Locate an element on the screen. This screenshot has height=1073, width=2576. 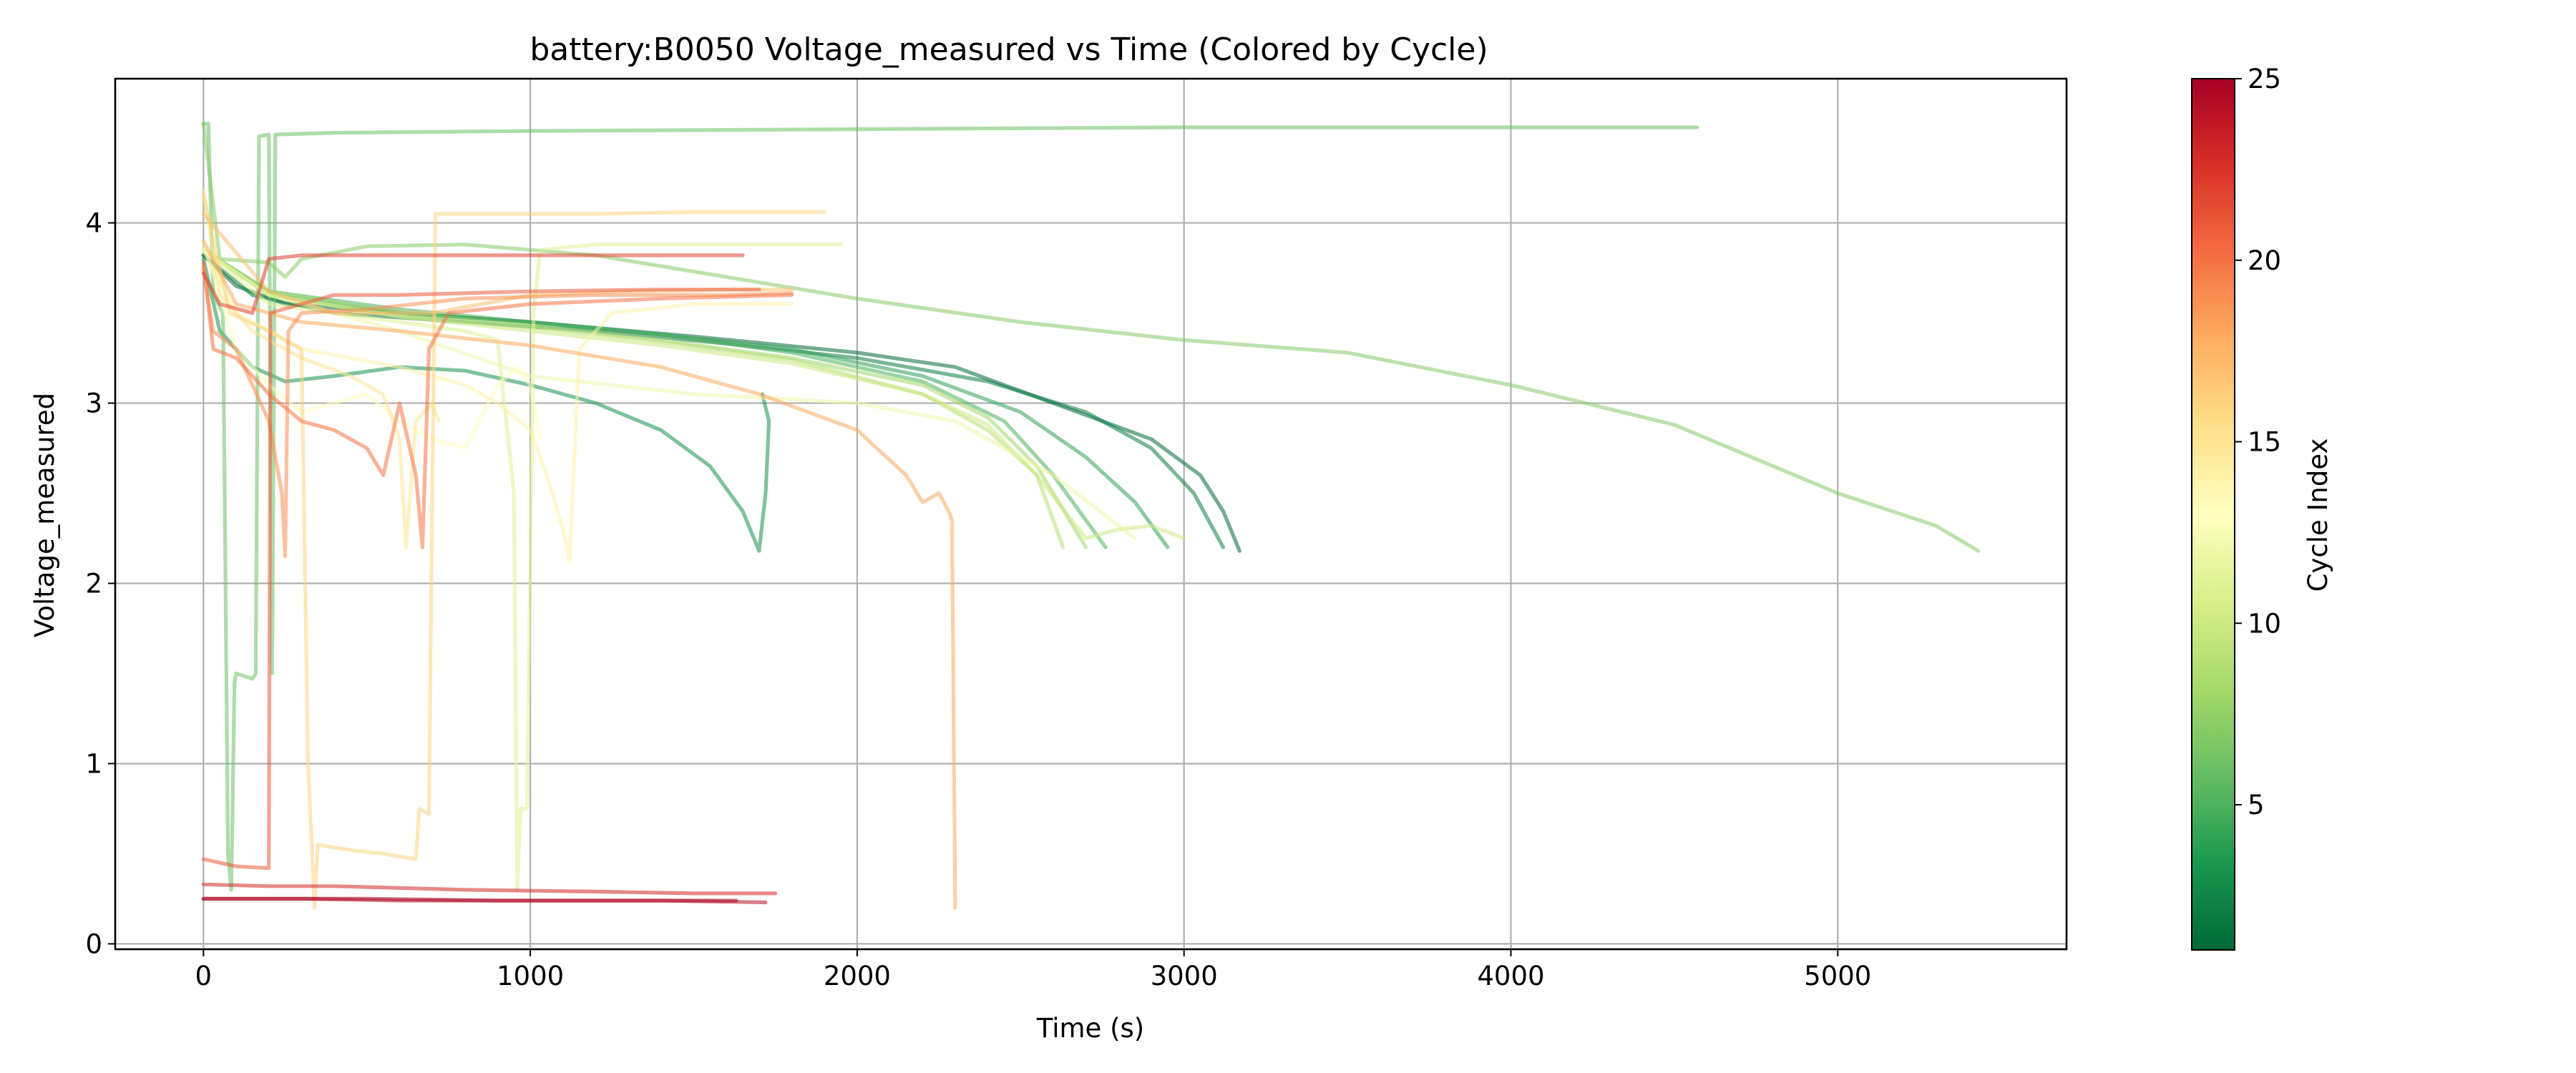
y-tick-label: 3 is located at coordinates (93, 403).